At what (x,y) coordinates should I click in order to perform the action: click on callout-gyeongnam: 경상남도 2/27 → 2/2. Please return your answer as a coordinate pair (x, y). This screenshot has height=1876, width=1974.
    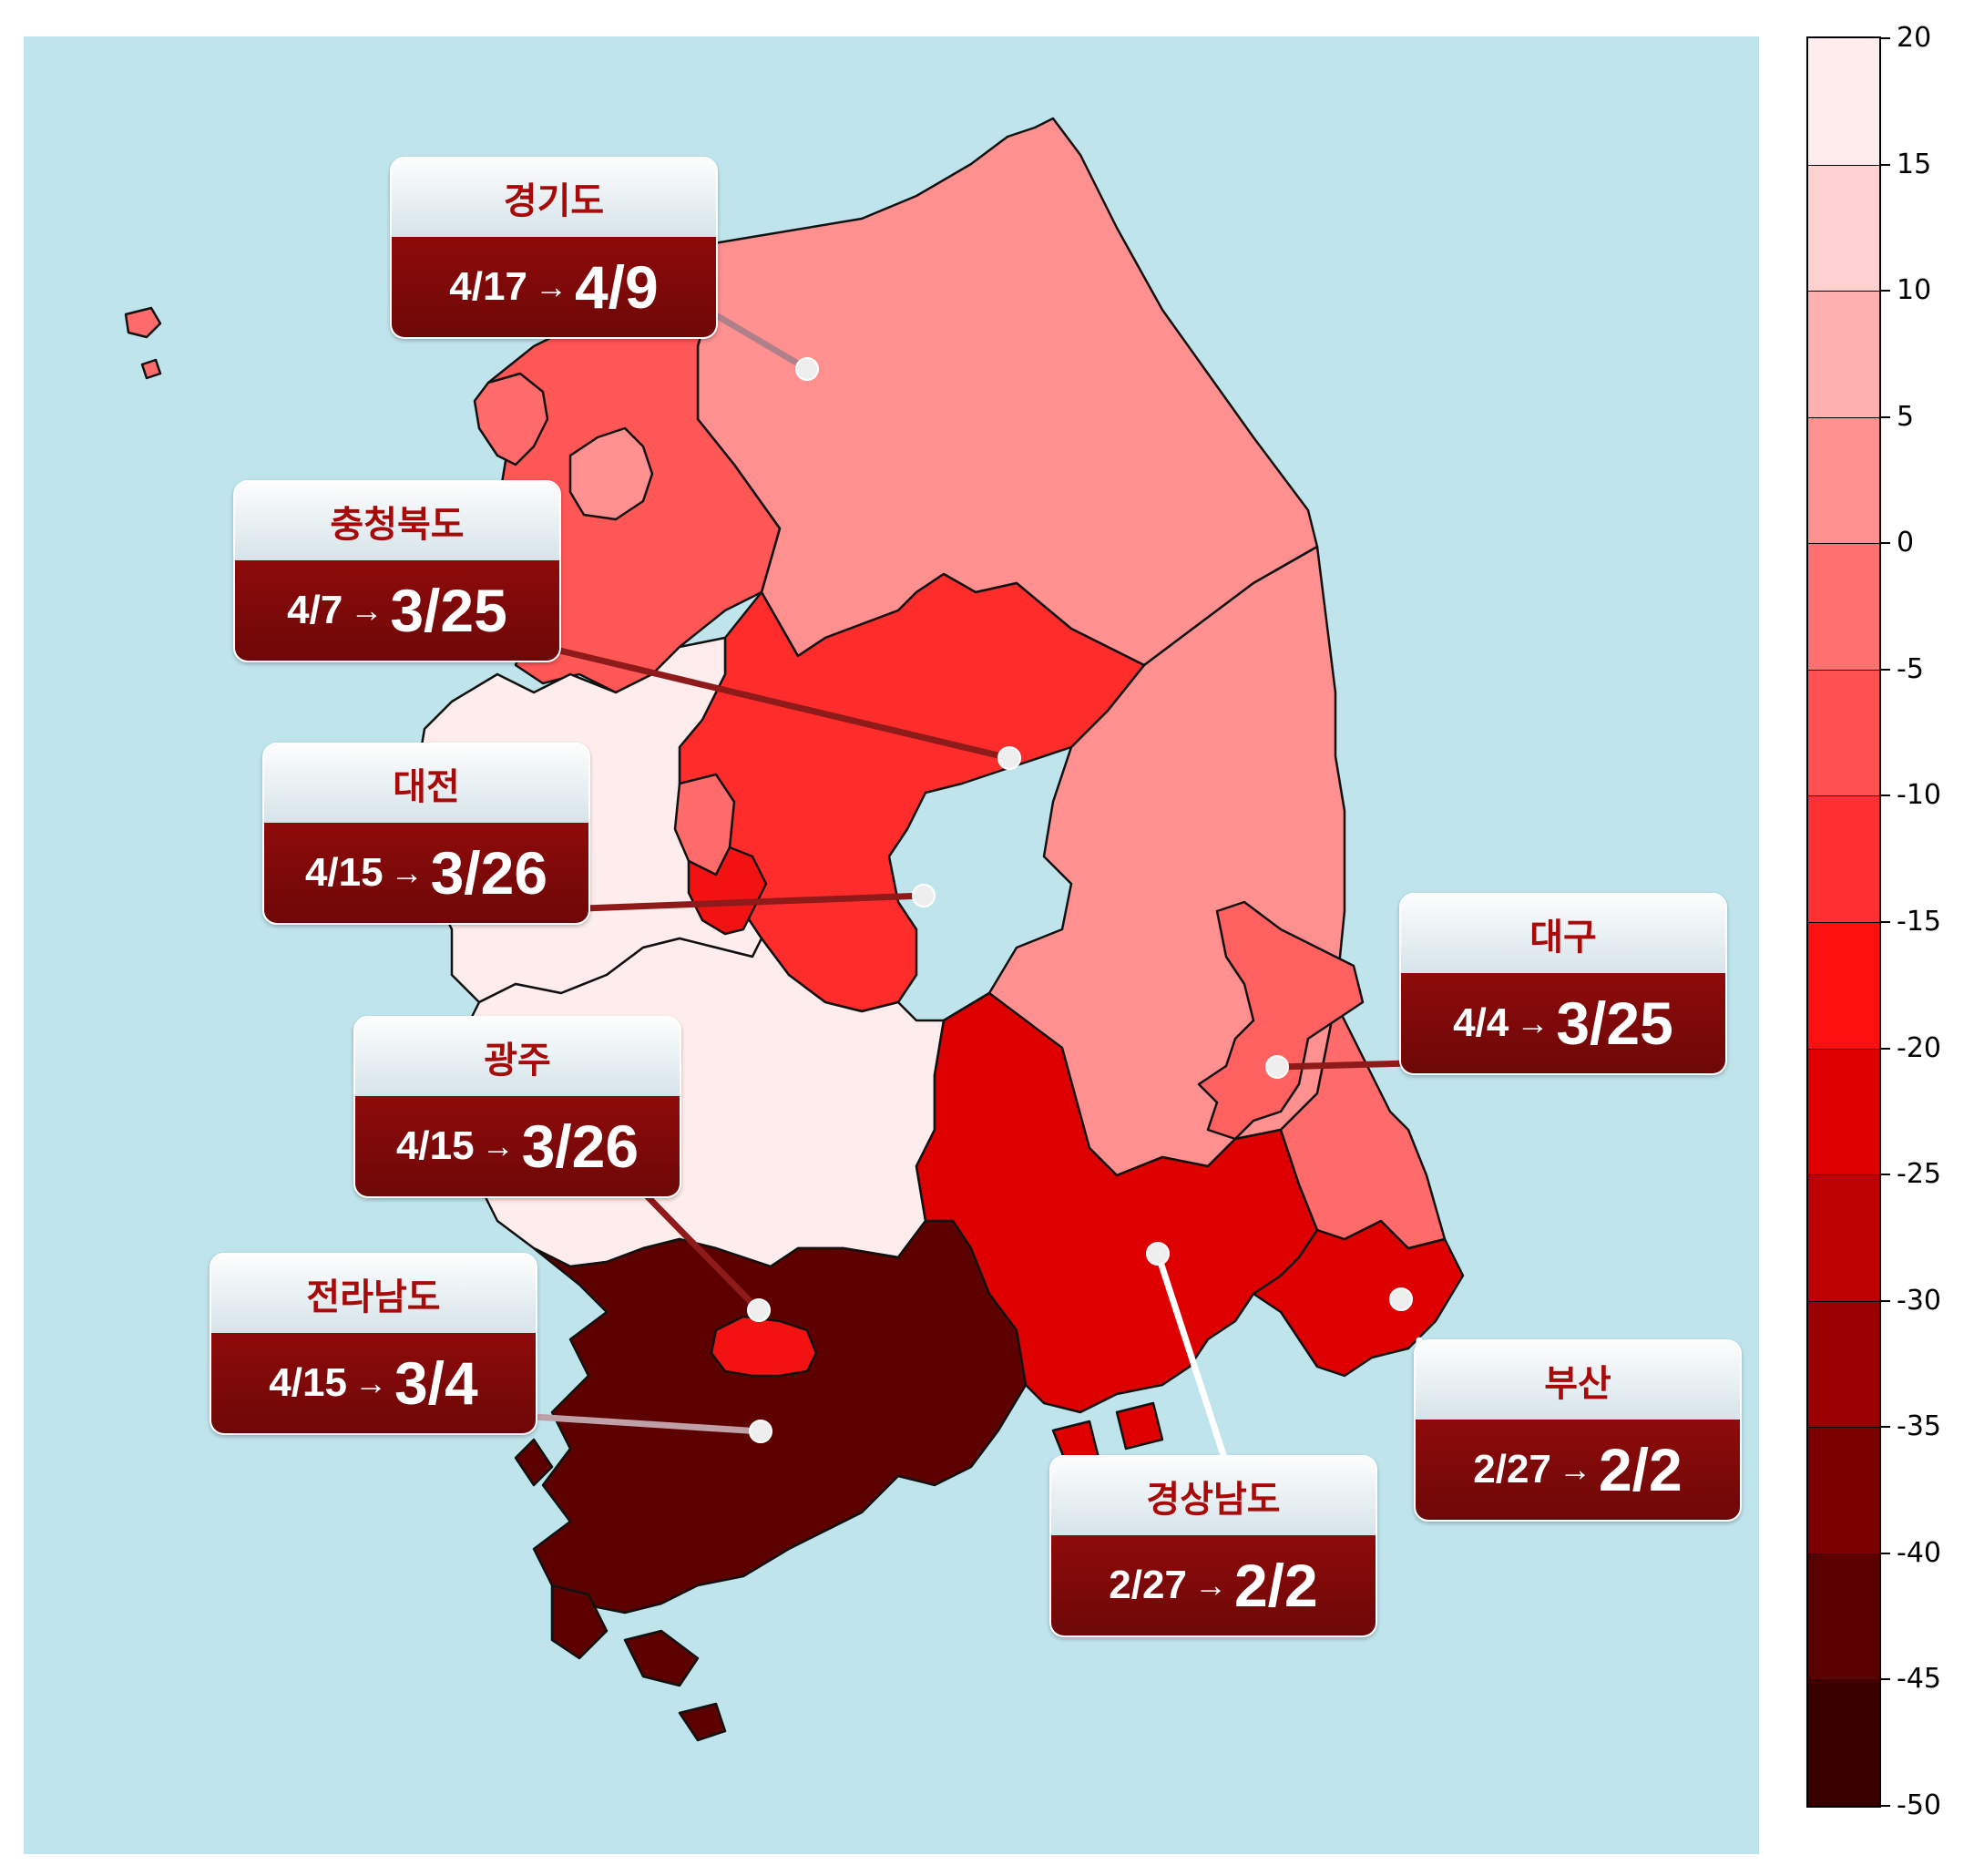
    Looking at the image, I should click on (1213, 1546).